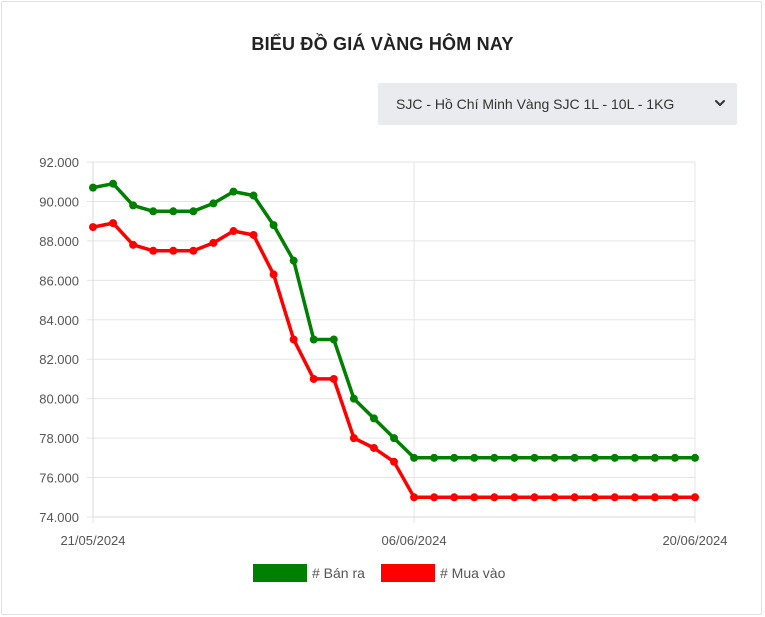 The image size is (765, 617). Describe the element at coordinates (59, 517) in the screenshot. I see `y-tick-label: 74.000` at that location.